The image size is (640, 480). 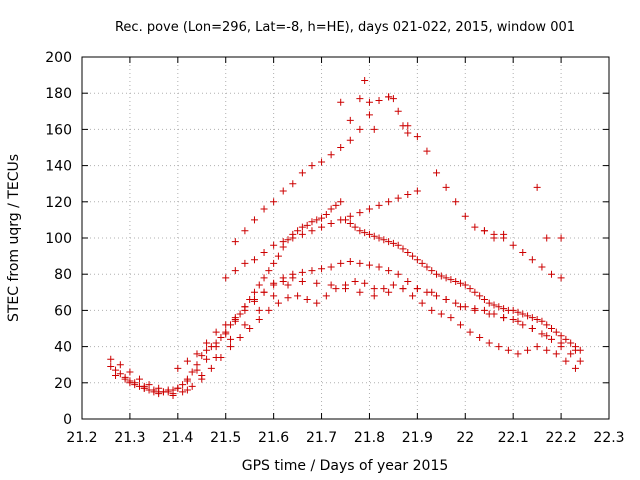 What do you see at coordinates (14, 238) in the screenshot?
I see `y-axis-label: STEC from uqrg / TECUs` at bounding box center [14, 238].